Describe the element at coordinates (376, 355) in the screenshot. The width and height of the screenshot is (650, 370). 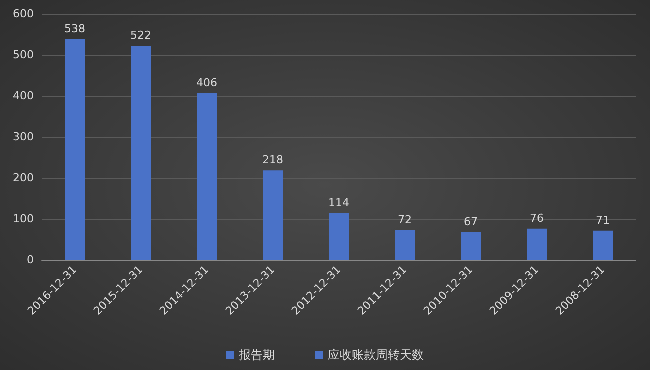
I see `legend-label: 应收账款周转天数` at that location.